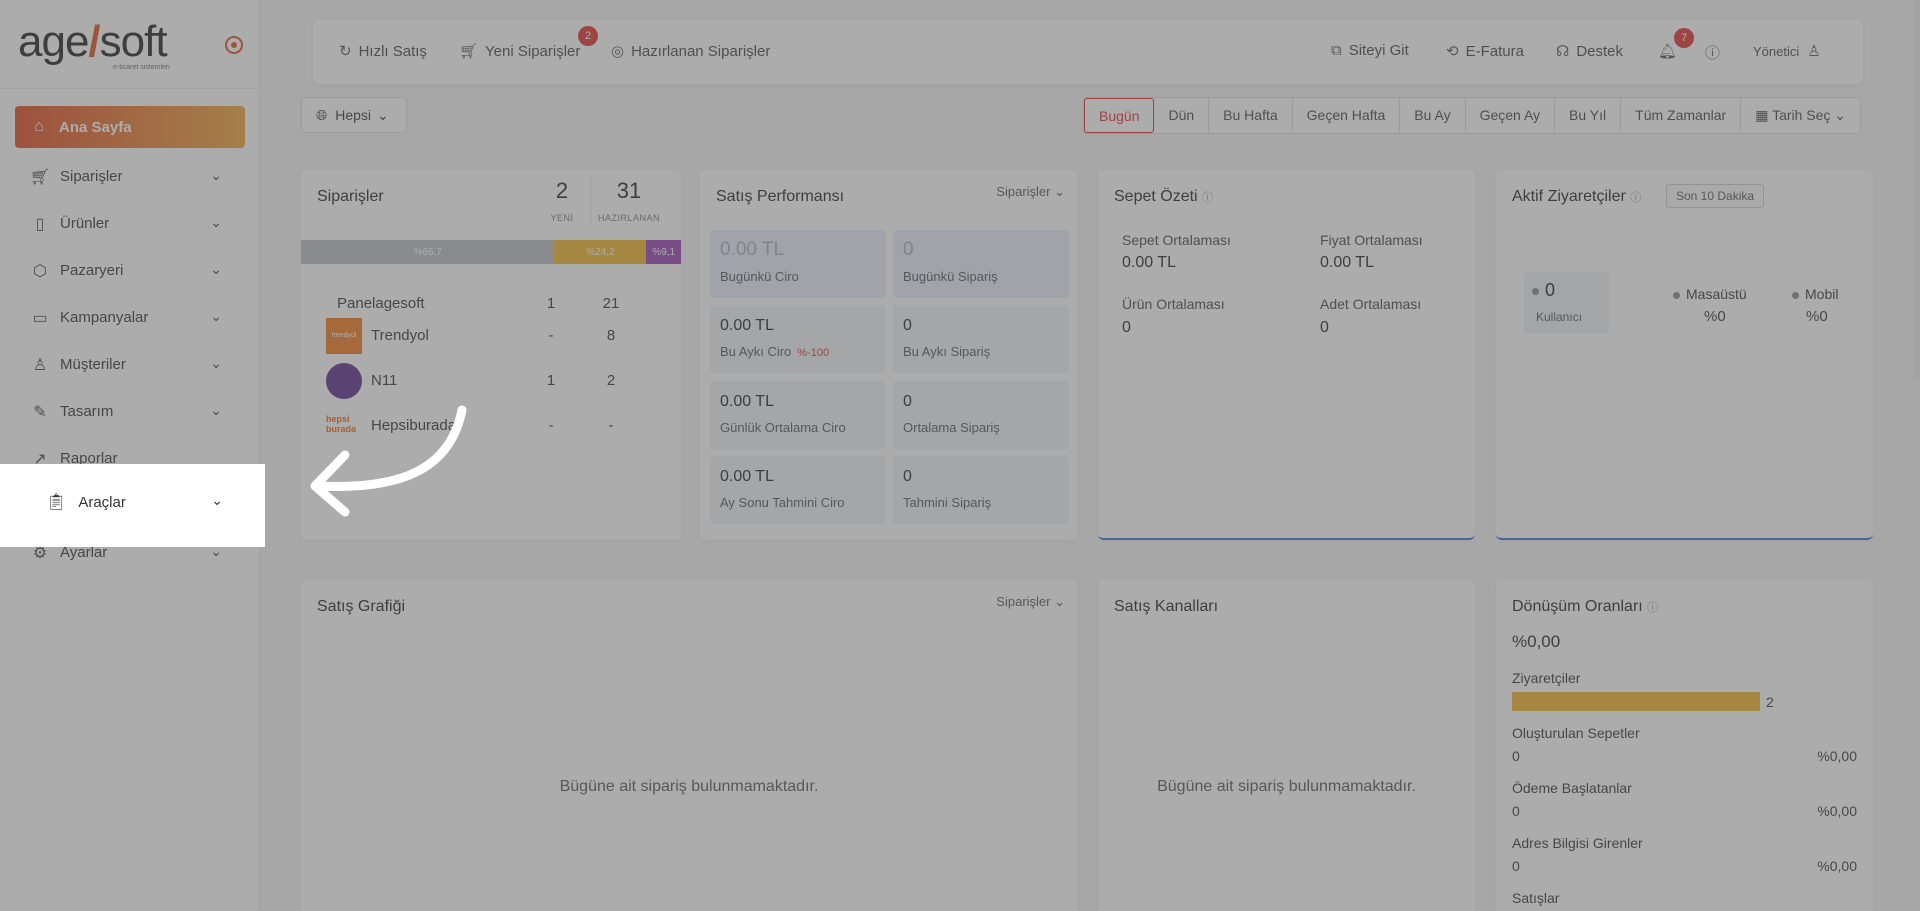 The height and width of the screenshot is (911, 1920). What do you see at coordinates (1713, 53) in the screenshot?
I see `info-icon: ⓘ` at bounding box center [1713, 53].